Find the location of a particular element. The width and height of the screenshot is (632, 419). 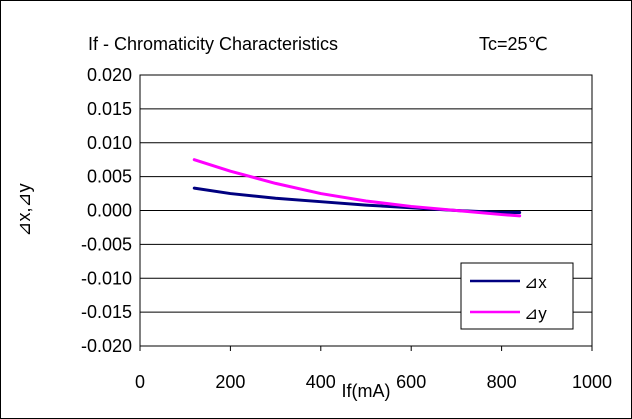

y-tick-label: 0.020 is located at coordinates (109, 75).